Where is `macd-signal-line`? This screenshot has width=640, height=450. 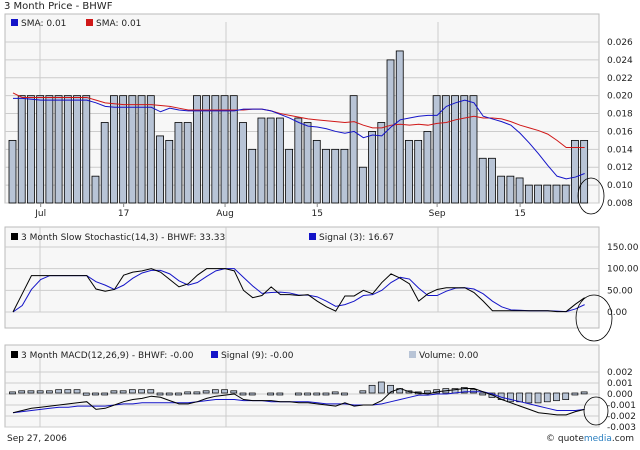 macd-signal-line is located at coordinates (298, 402).